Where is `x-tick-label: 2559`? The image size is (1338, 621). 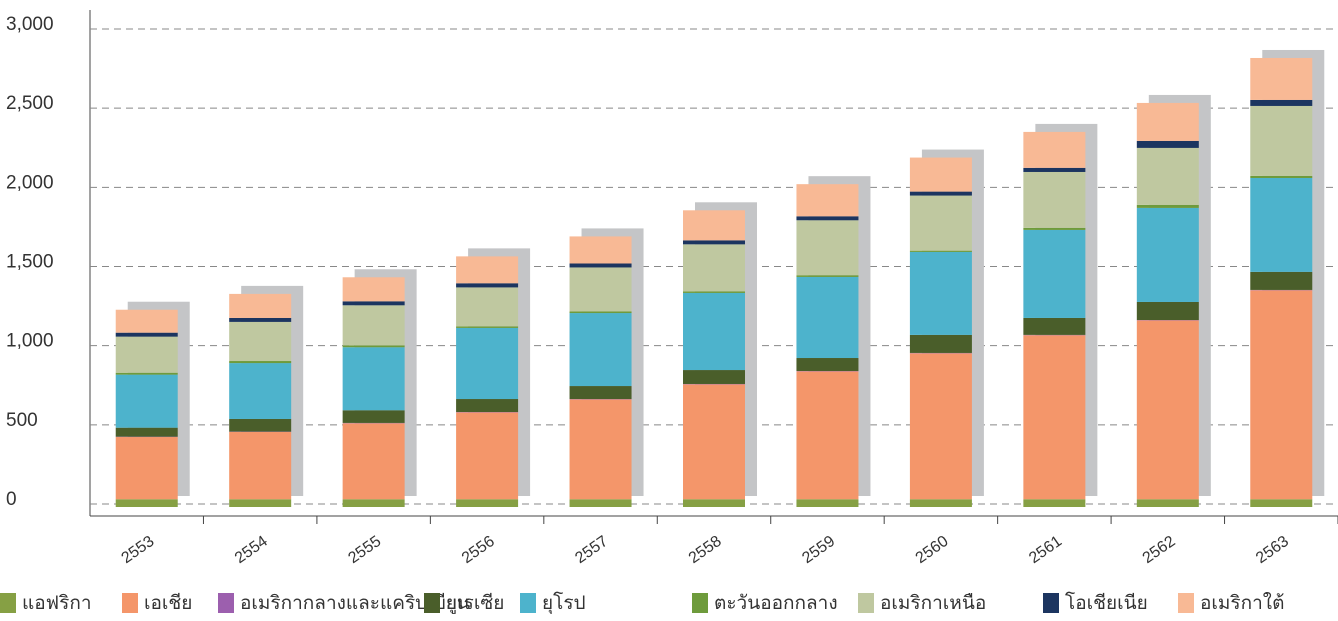
x-tick-label: 2559 is located at coordinates (818, 550).